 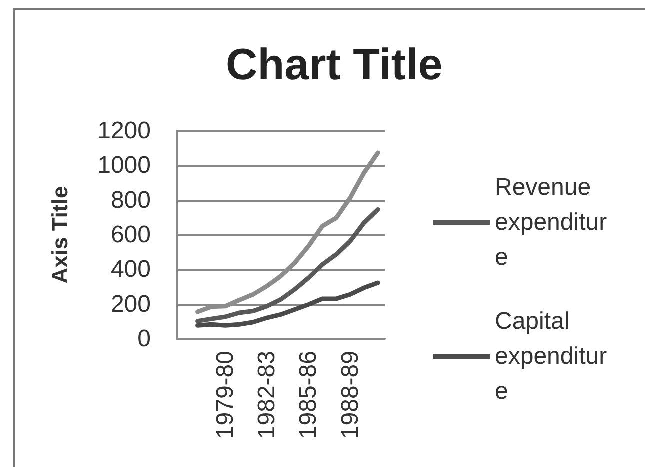 I want to click on y-tick-label: 1200, so click(x=124, y=131).